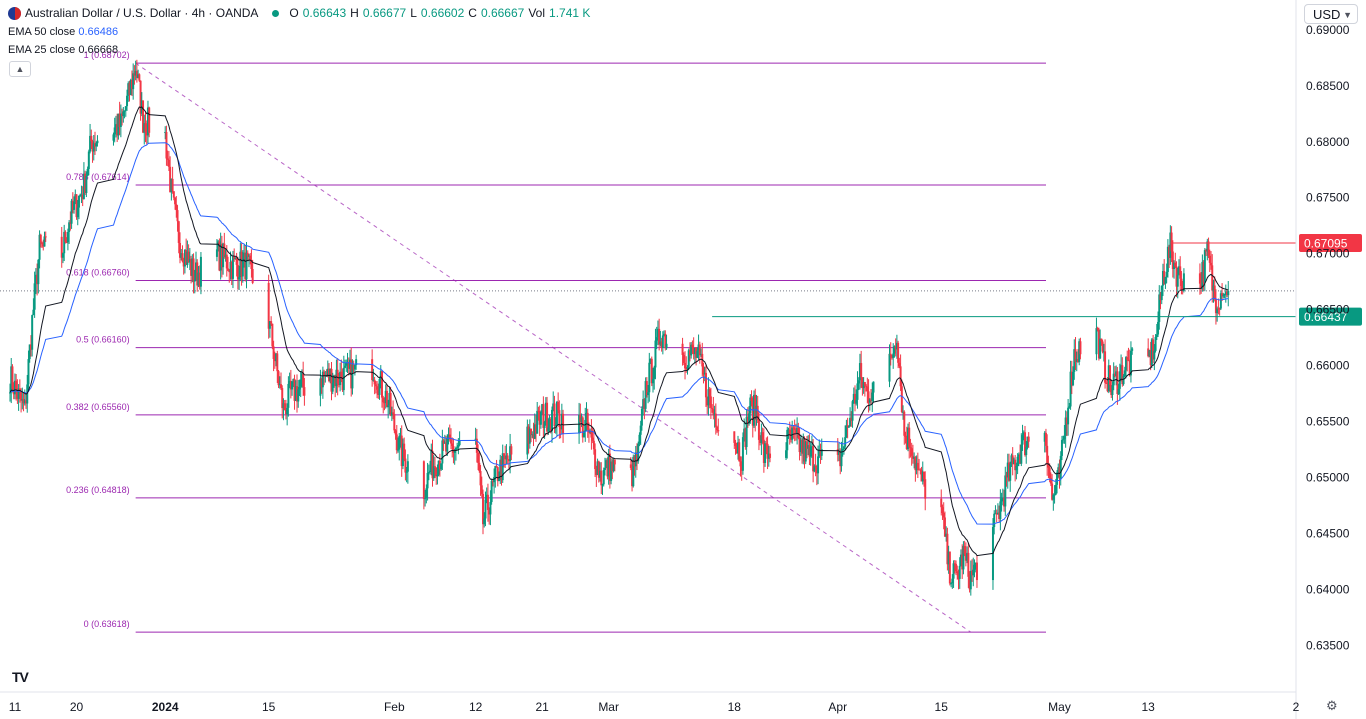  Describe the element at coordinates (650, 702) in the screenshot. I see `time-axis: 11 20 2024 15 Feb 12 21 Mar 18 Apr 15 May 13 2` at that location.